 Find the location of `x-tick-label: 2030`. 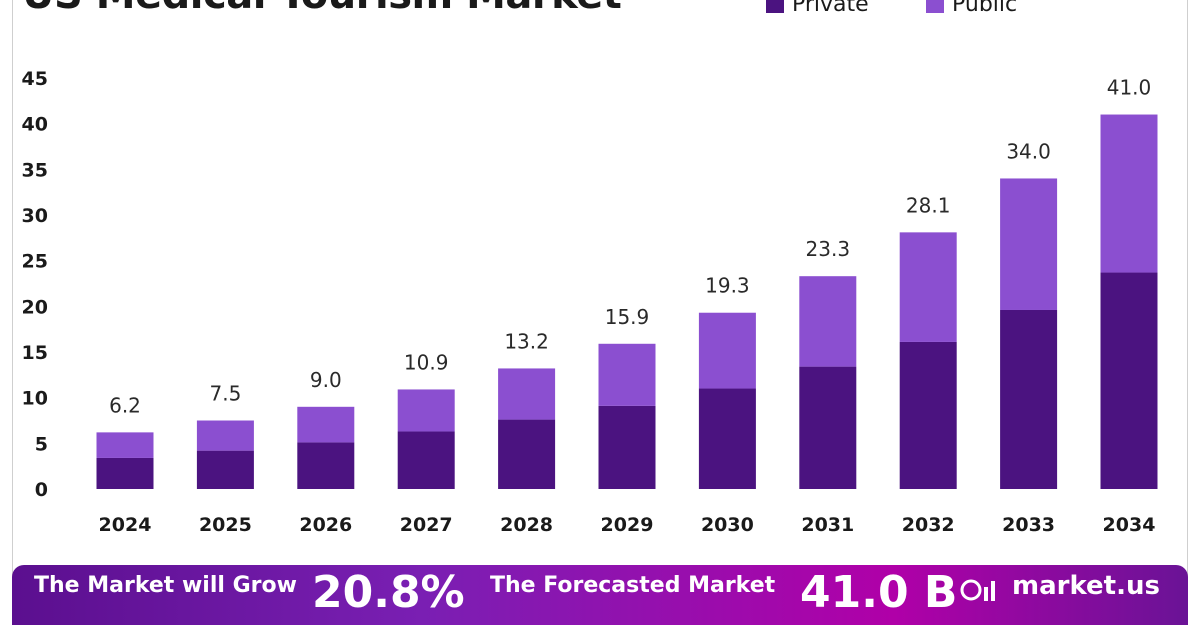

x-tick-label: 2030 is located at coordinates (727, 525).